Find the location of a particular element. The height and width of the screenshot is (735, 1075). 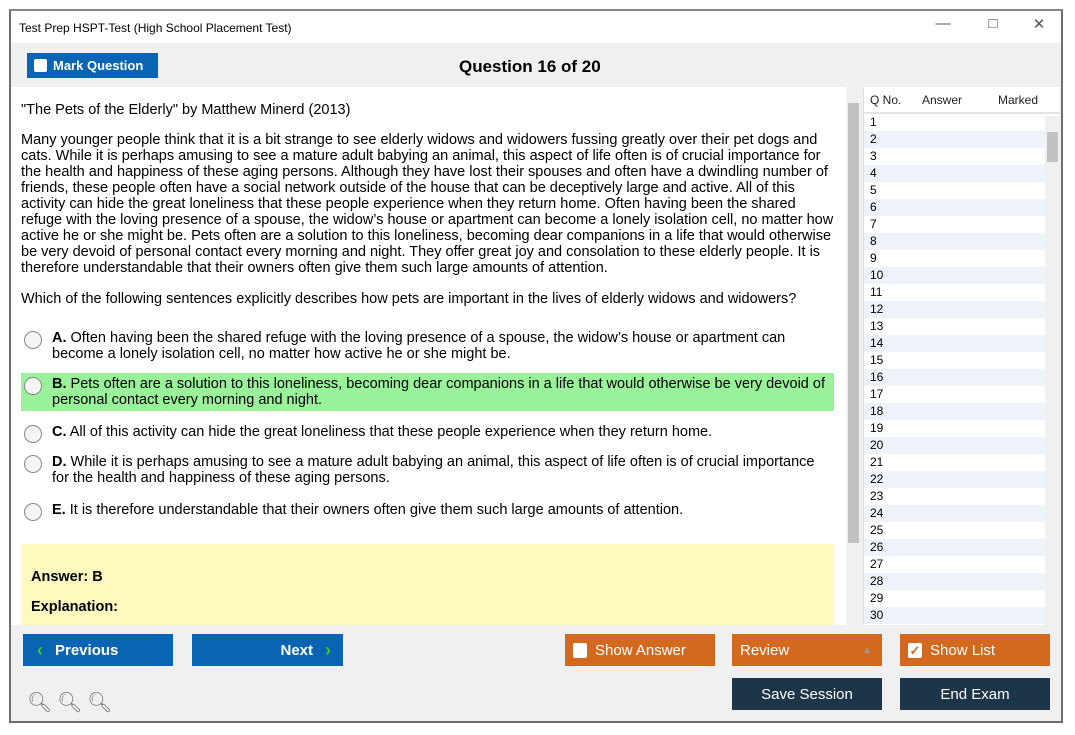

minimize-icon: — is located at coordinates (943, 23).